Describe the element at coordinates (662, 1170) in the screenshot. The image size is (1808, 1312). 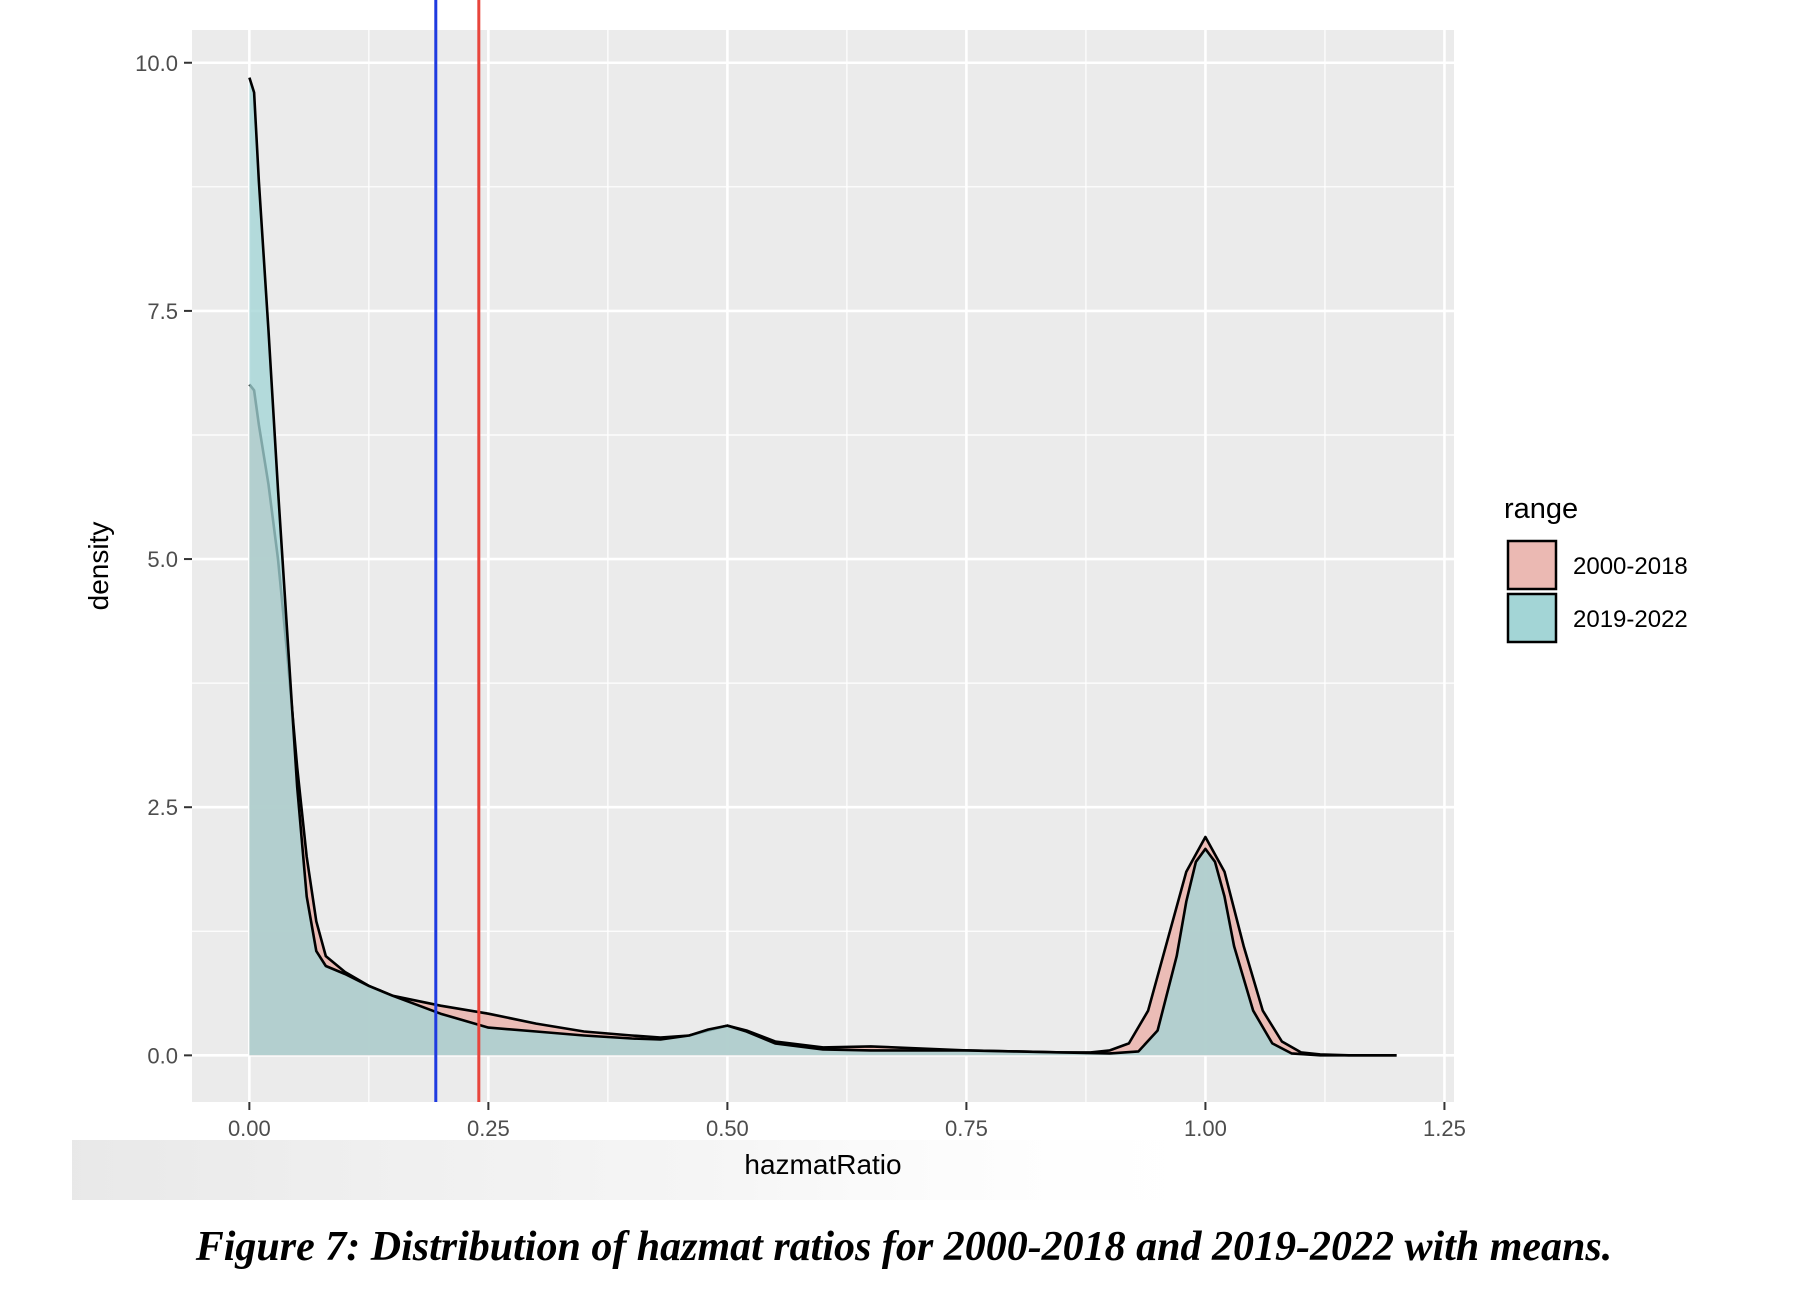
I see `bottom-fade-band` at that location.